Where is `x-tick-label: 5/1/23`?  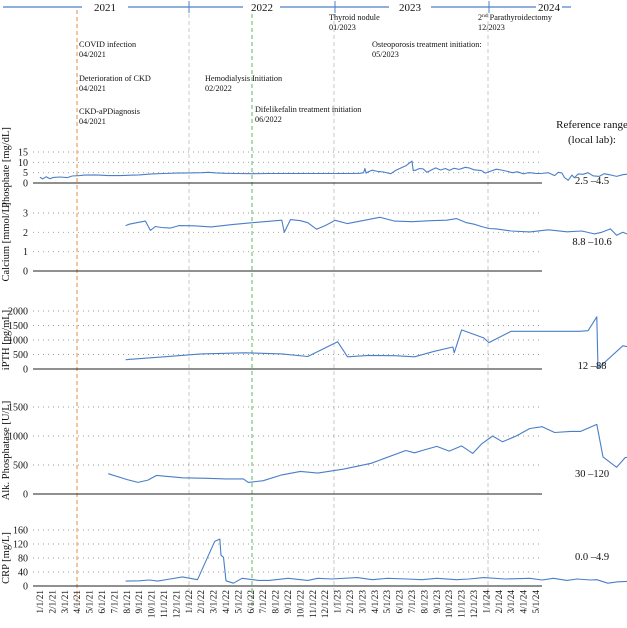 x-tick-label: 5/1/23 is located at coordinates (387, 602).